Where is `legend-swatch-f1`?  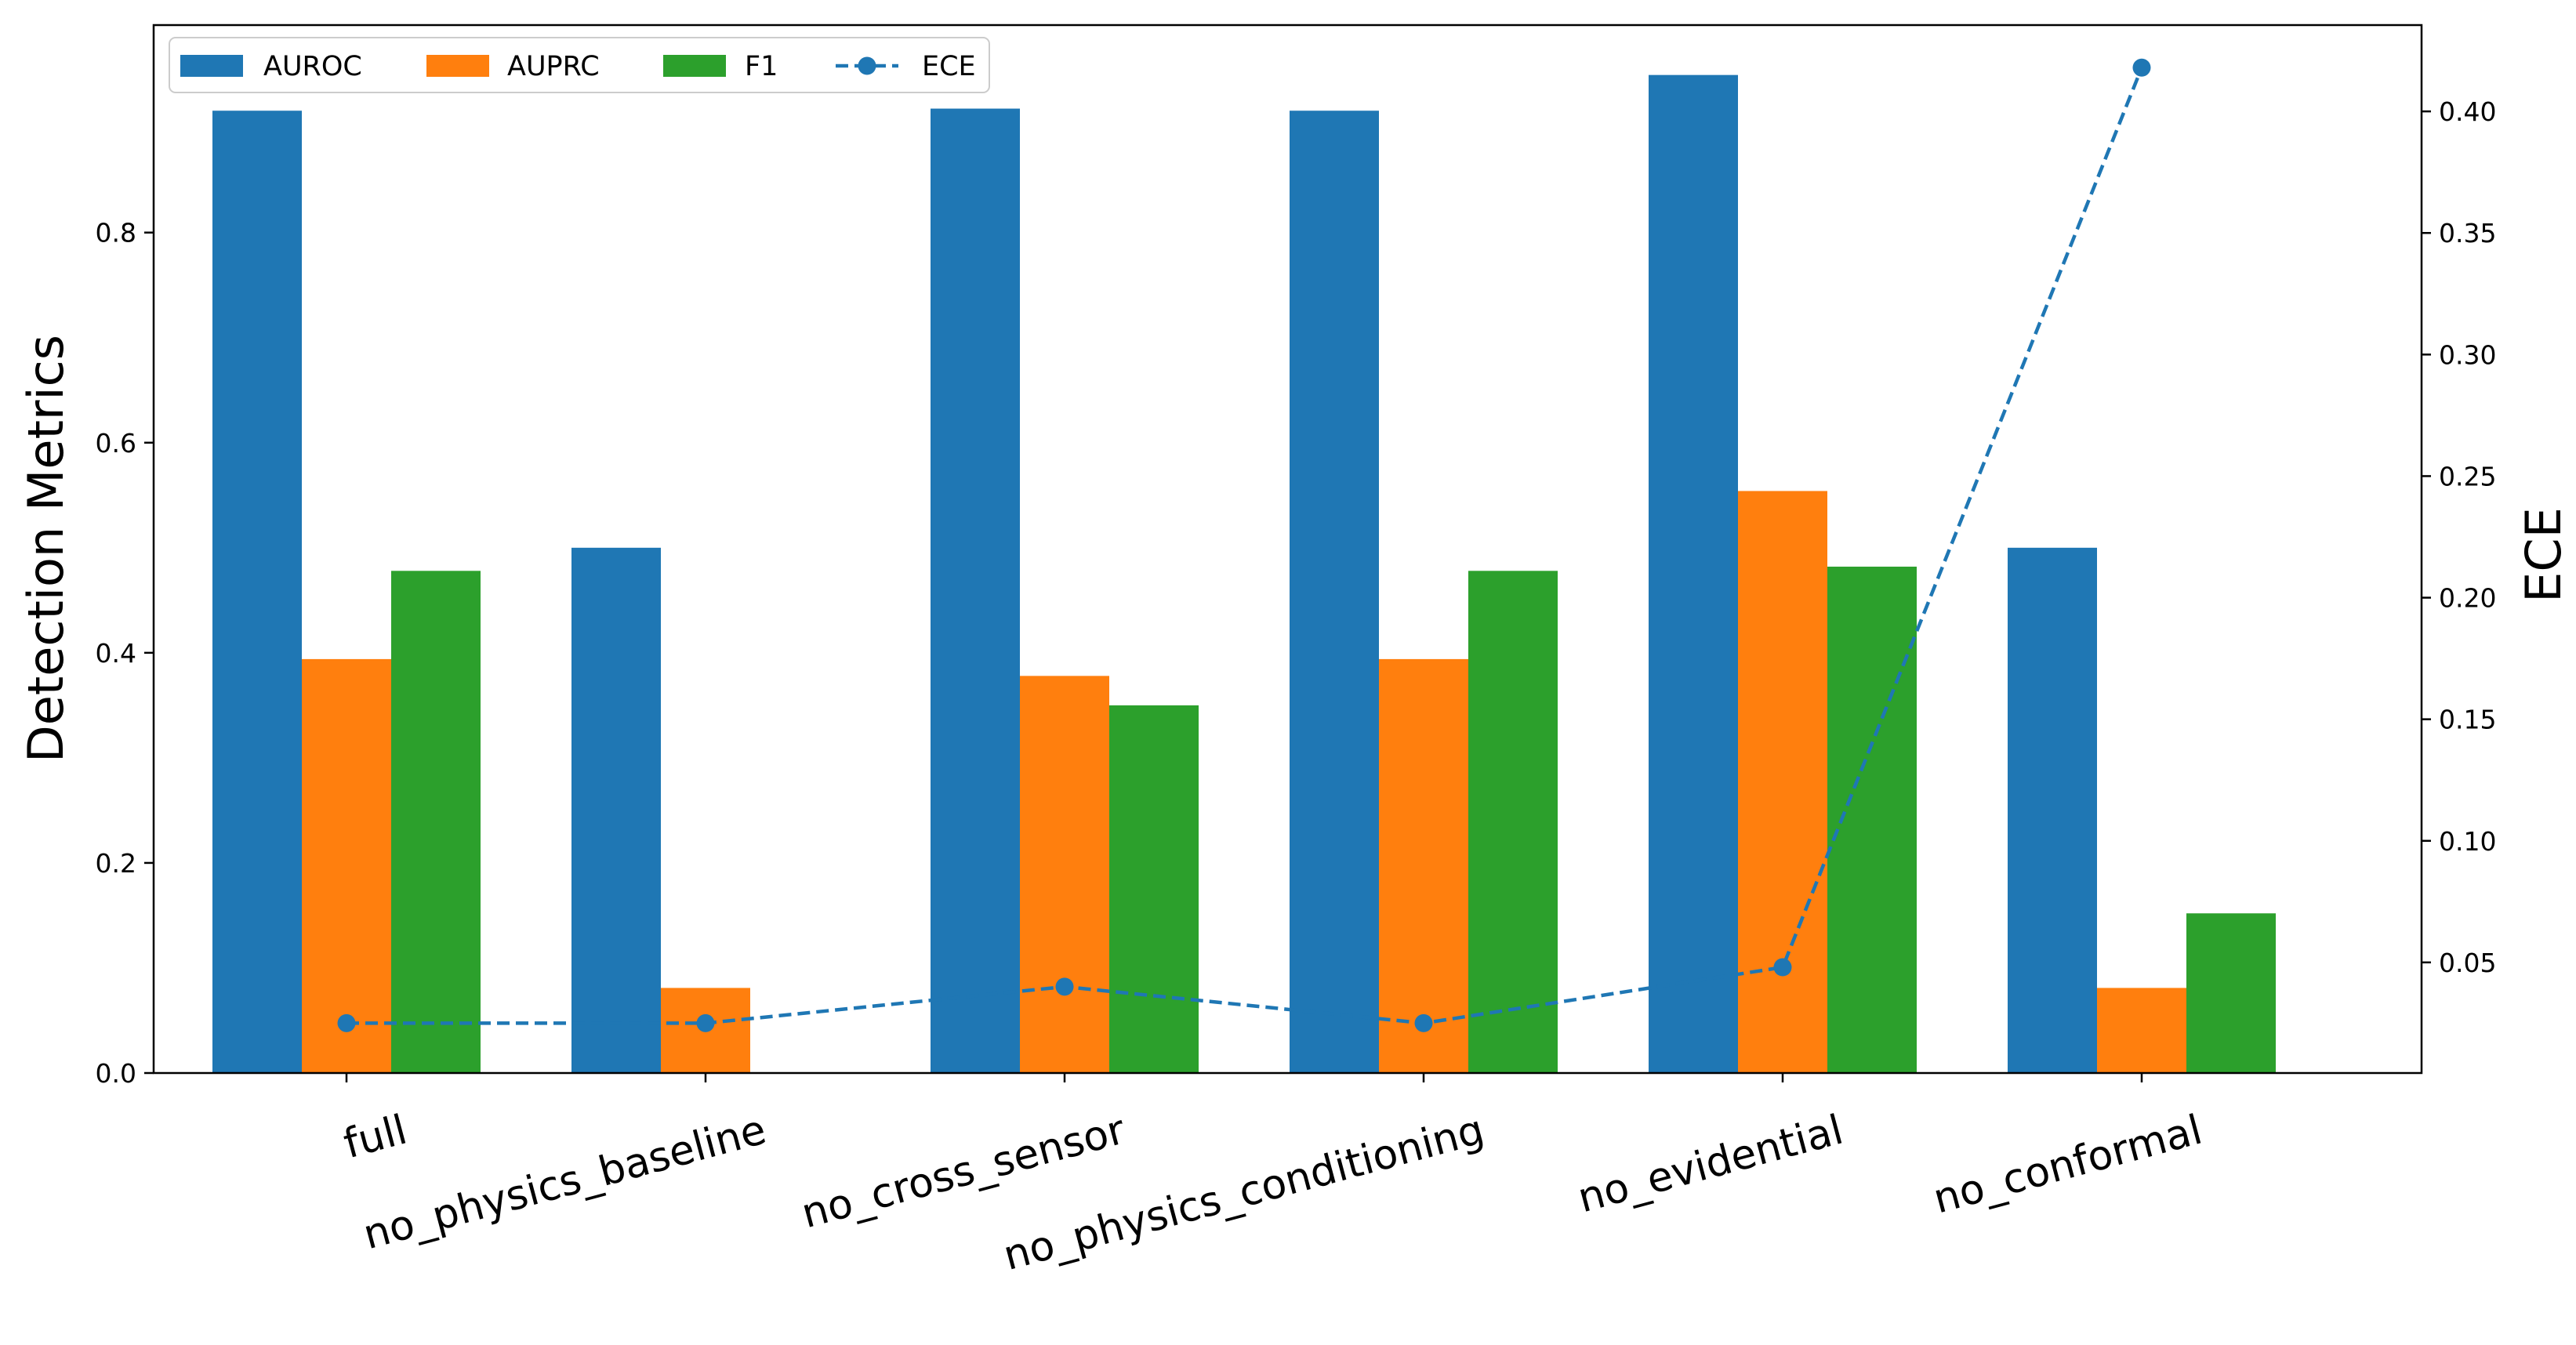 legend-swatch-f1 is located at coordinates (694, 66).